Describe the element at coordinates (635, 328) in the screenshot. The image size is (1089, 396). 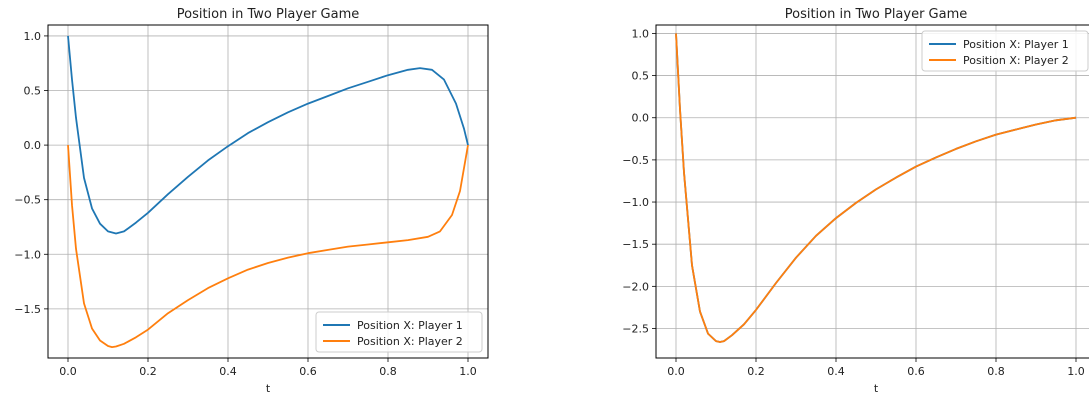
I see `y-tick-label: −2.5` at that location.